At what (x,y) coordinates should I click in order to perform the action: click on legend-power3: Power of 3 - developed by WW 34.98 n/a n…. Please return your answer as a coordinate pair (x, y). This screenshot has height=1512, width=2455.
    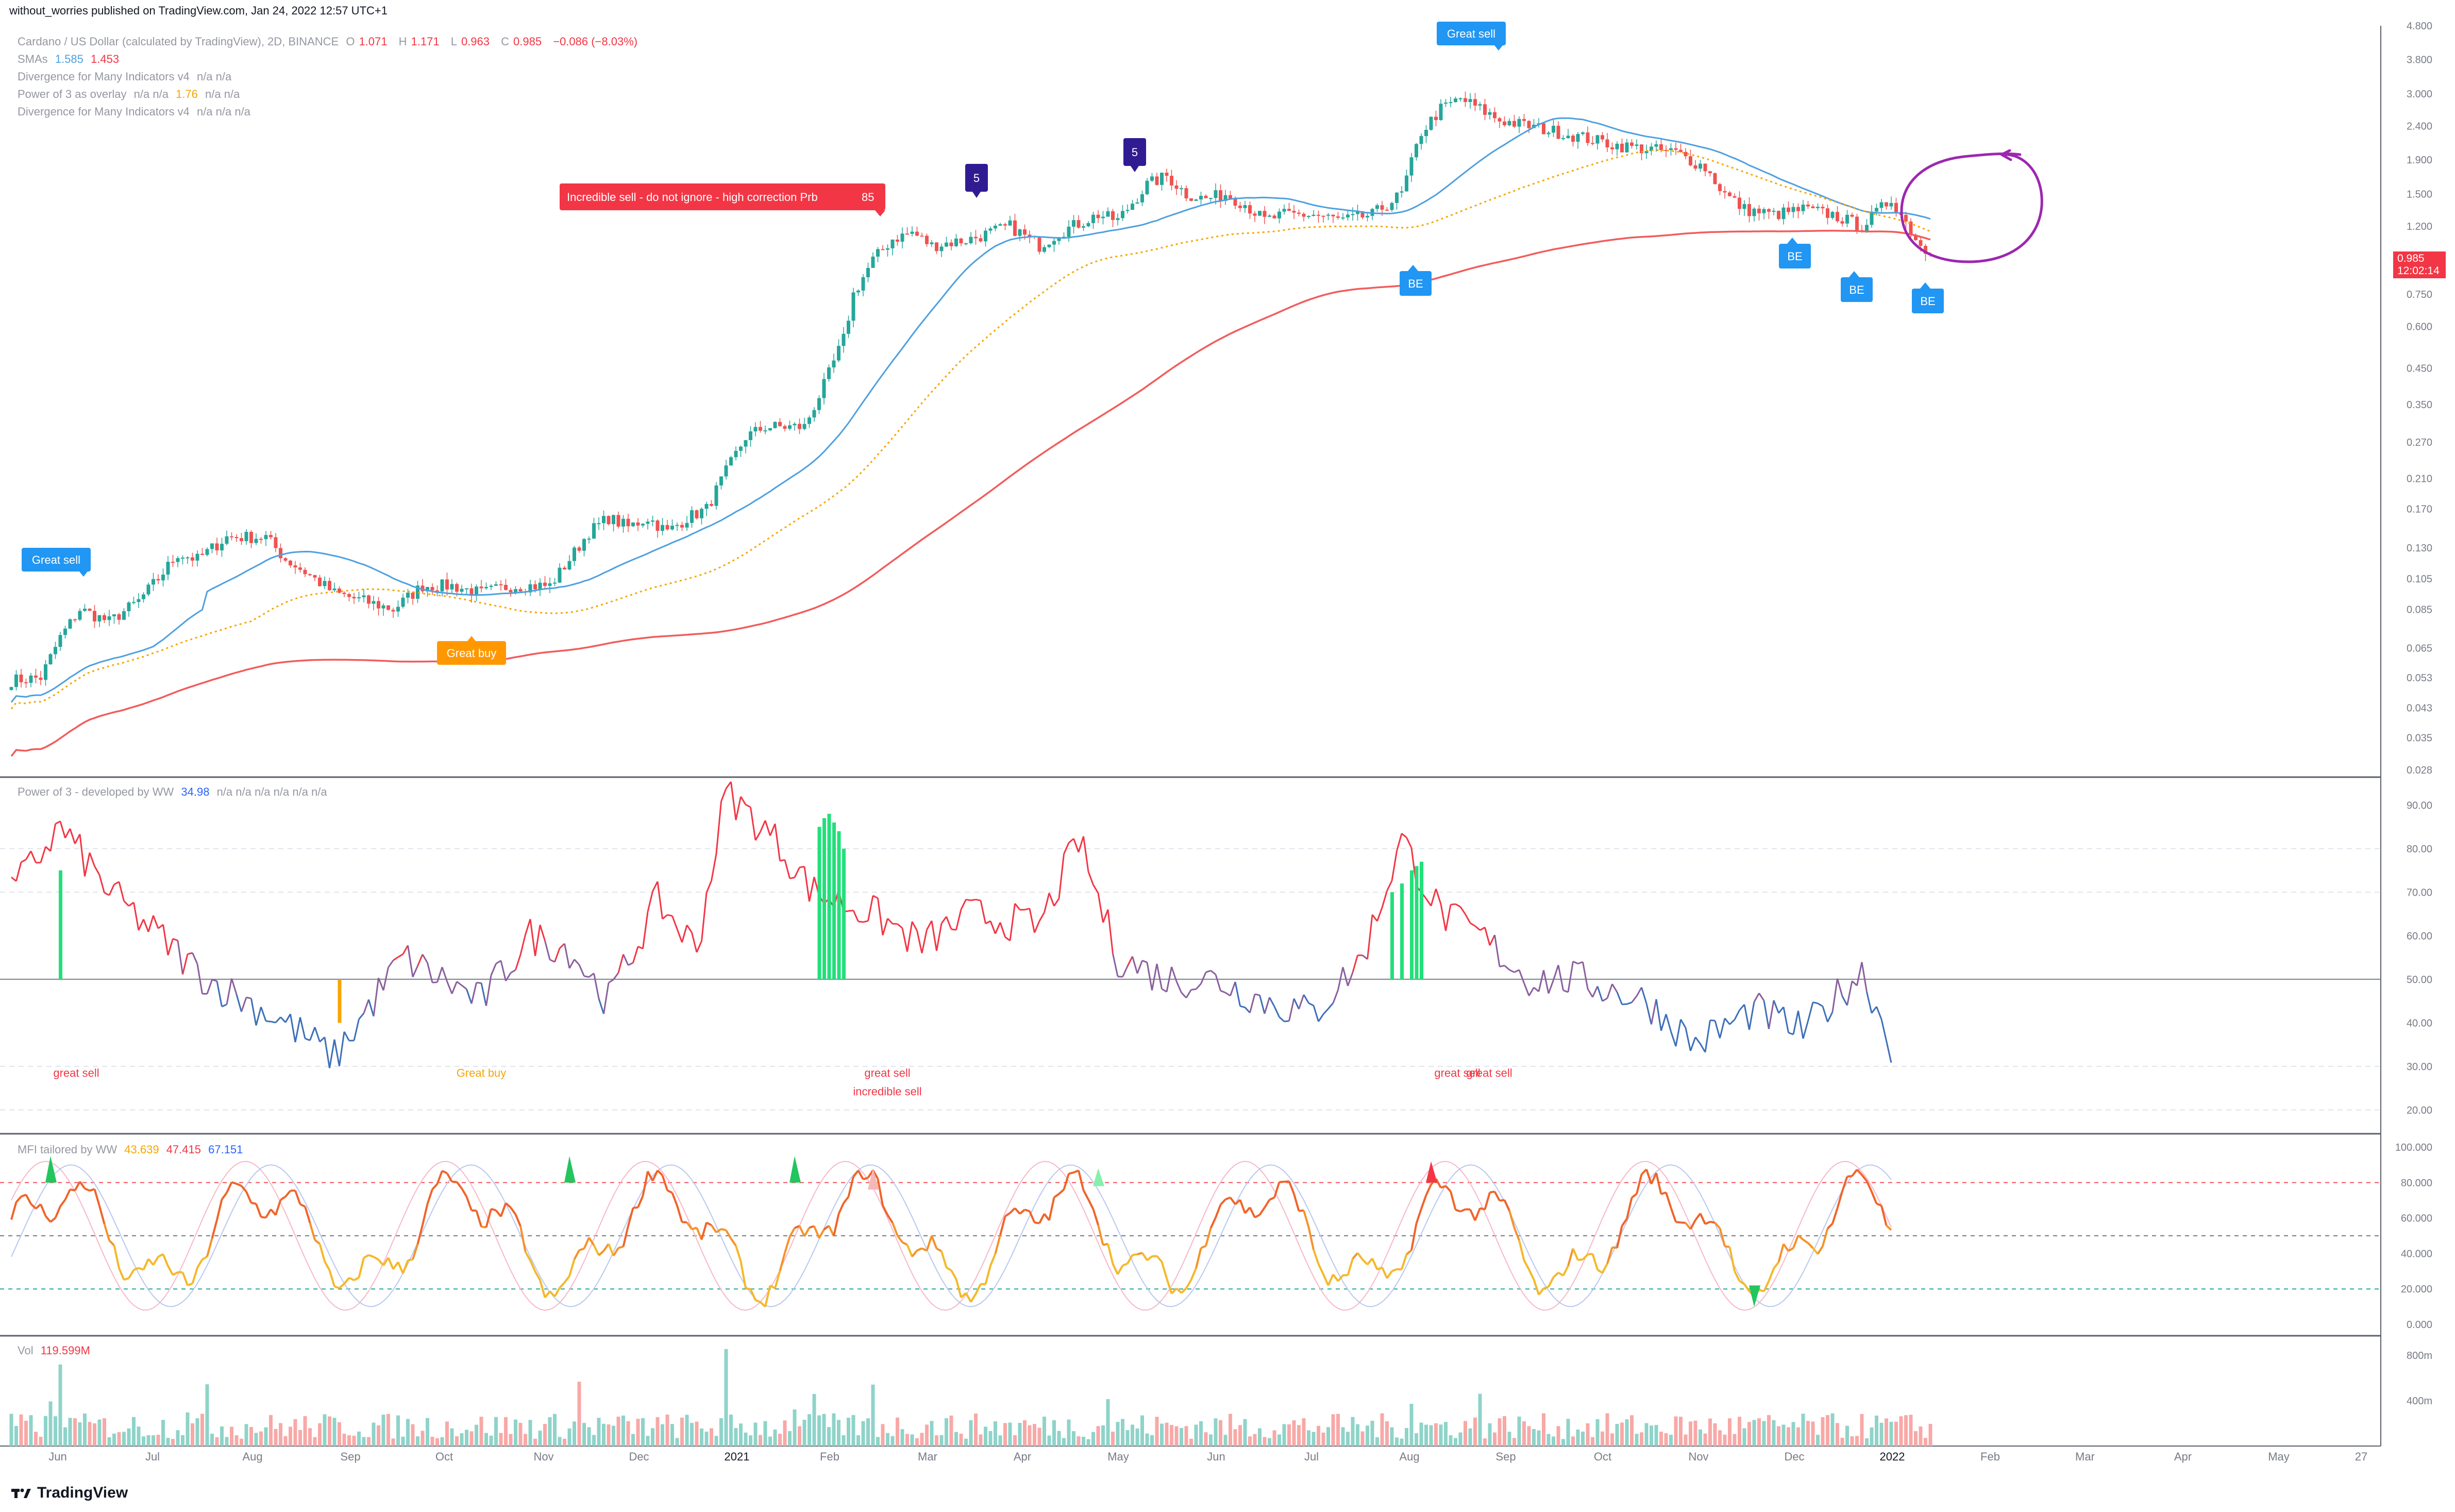
    Looking at the image, I should click on (175, 792).